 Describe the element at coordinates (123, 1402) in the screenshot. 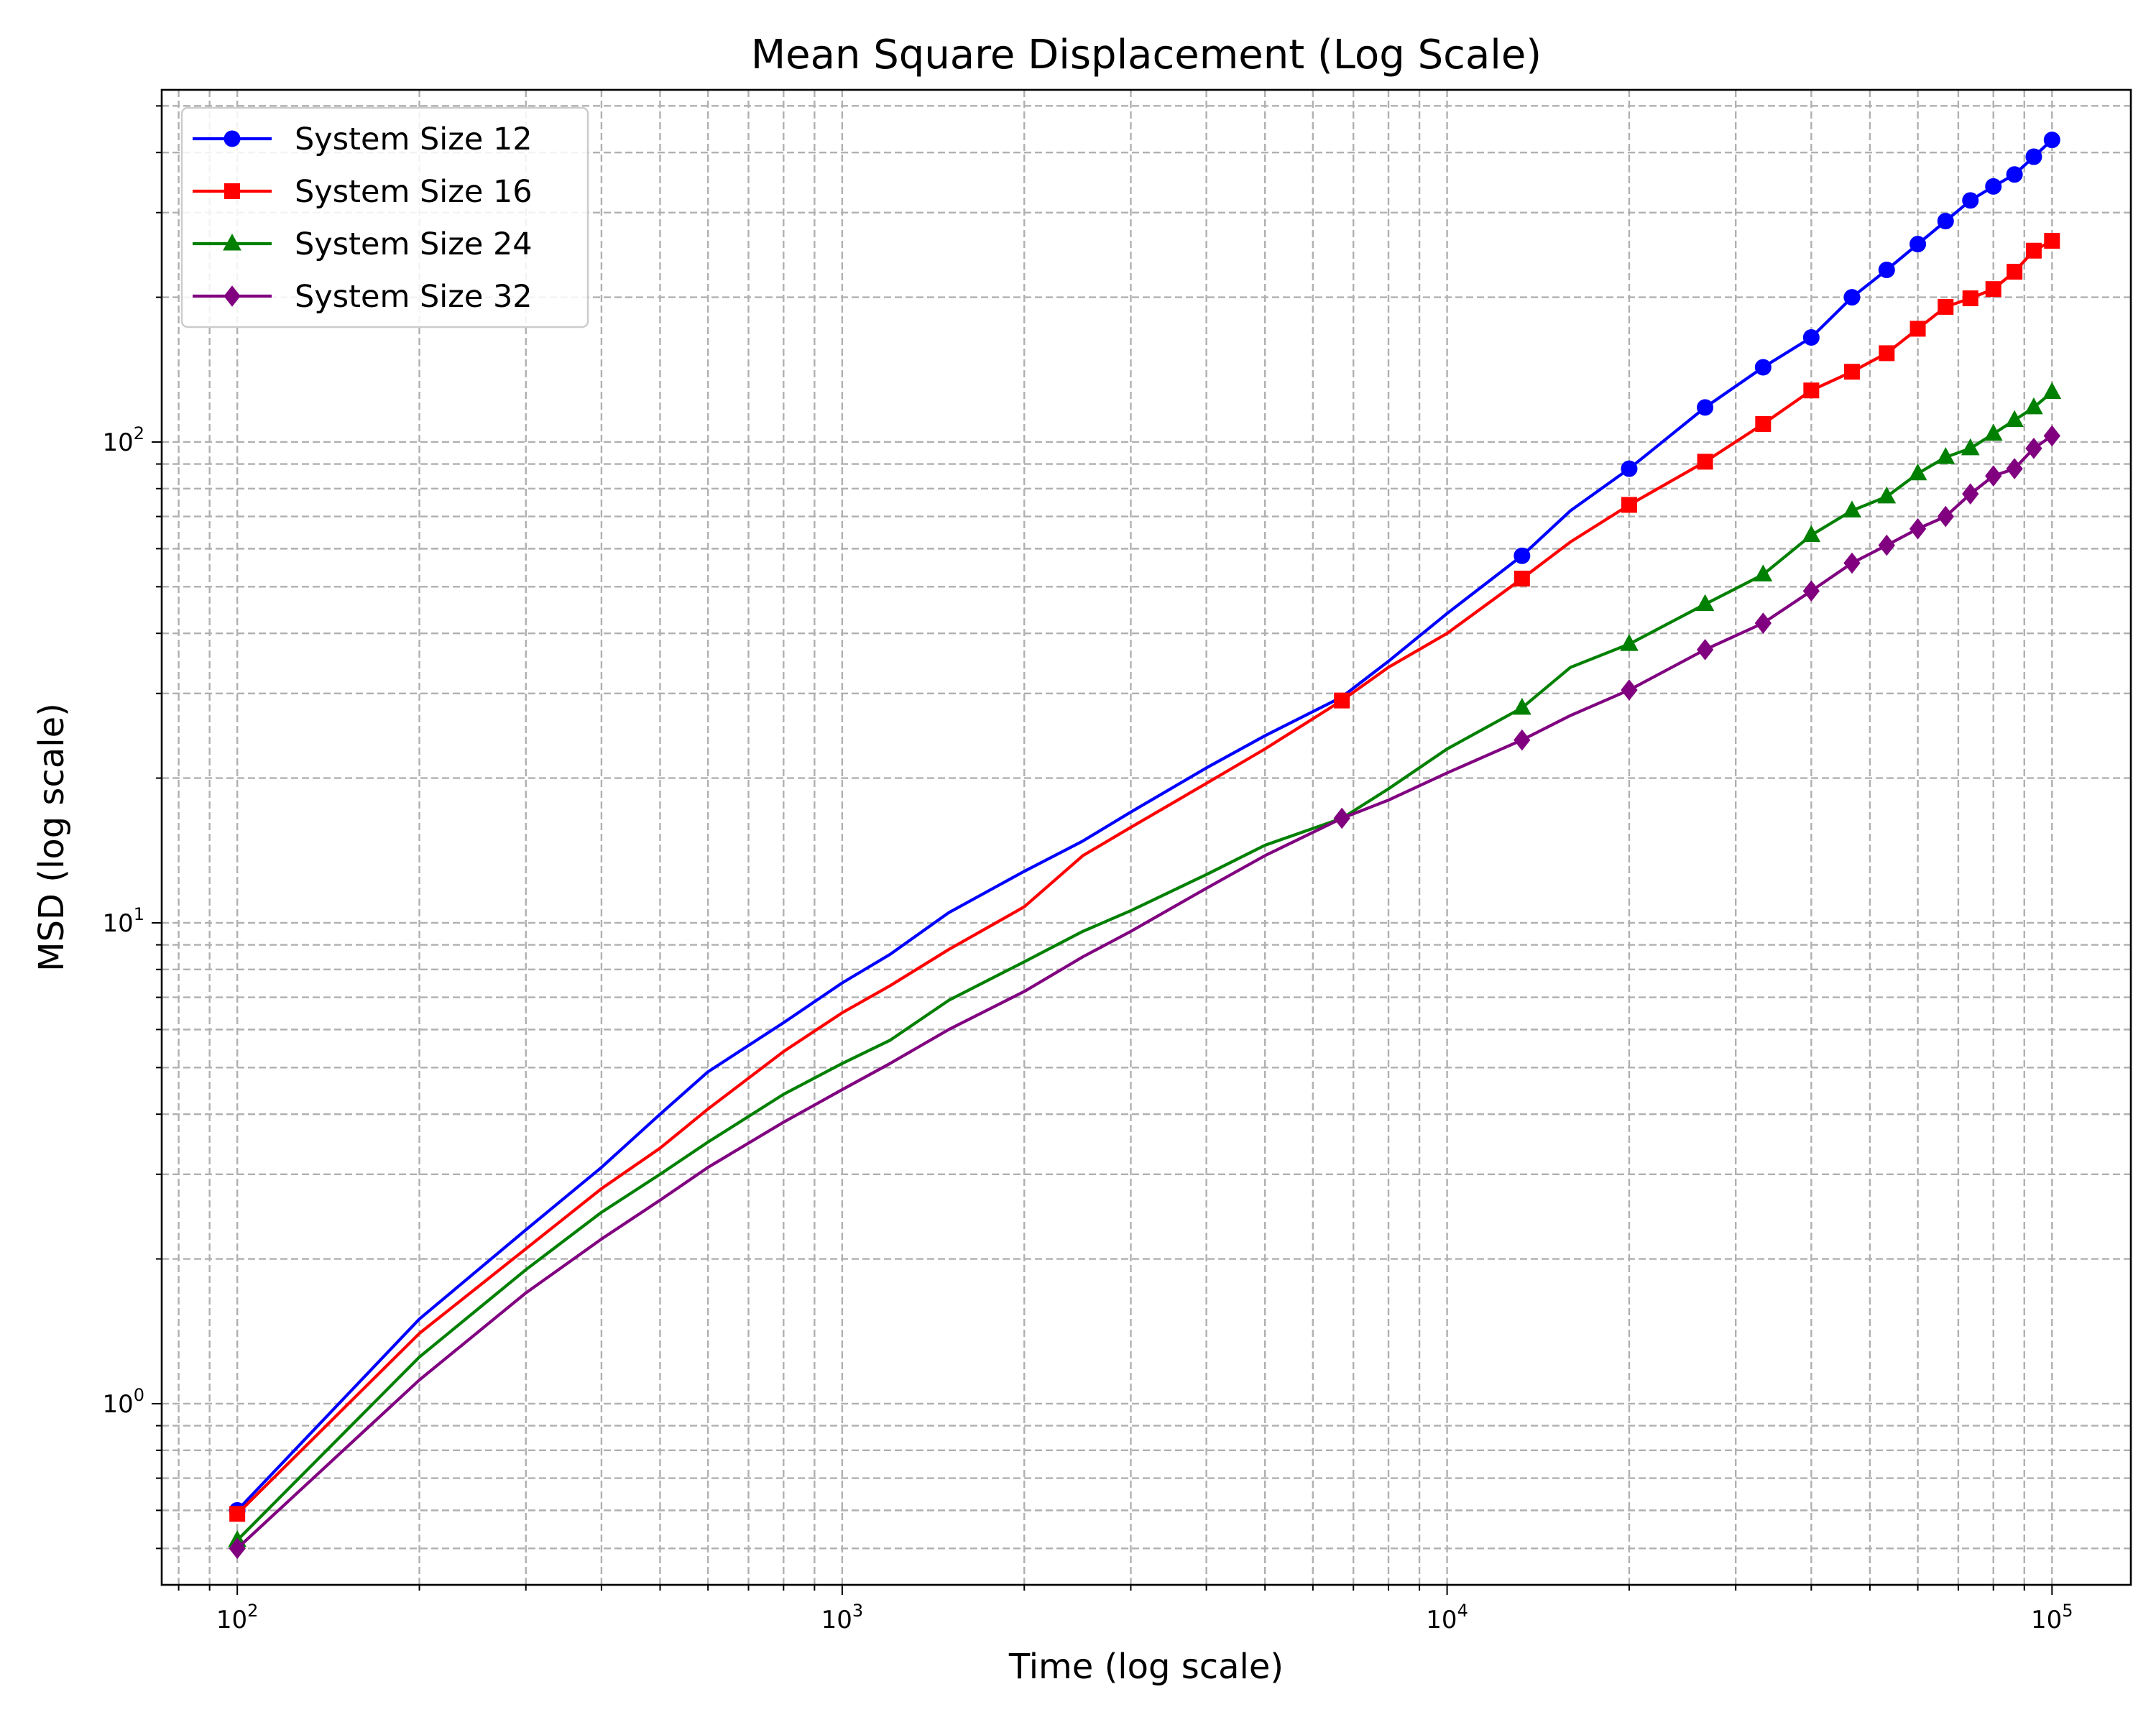

I see `y-tick-label: 10⁰` at that location.